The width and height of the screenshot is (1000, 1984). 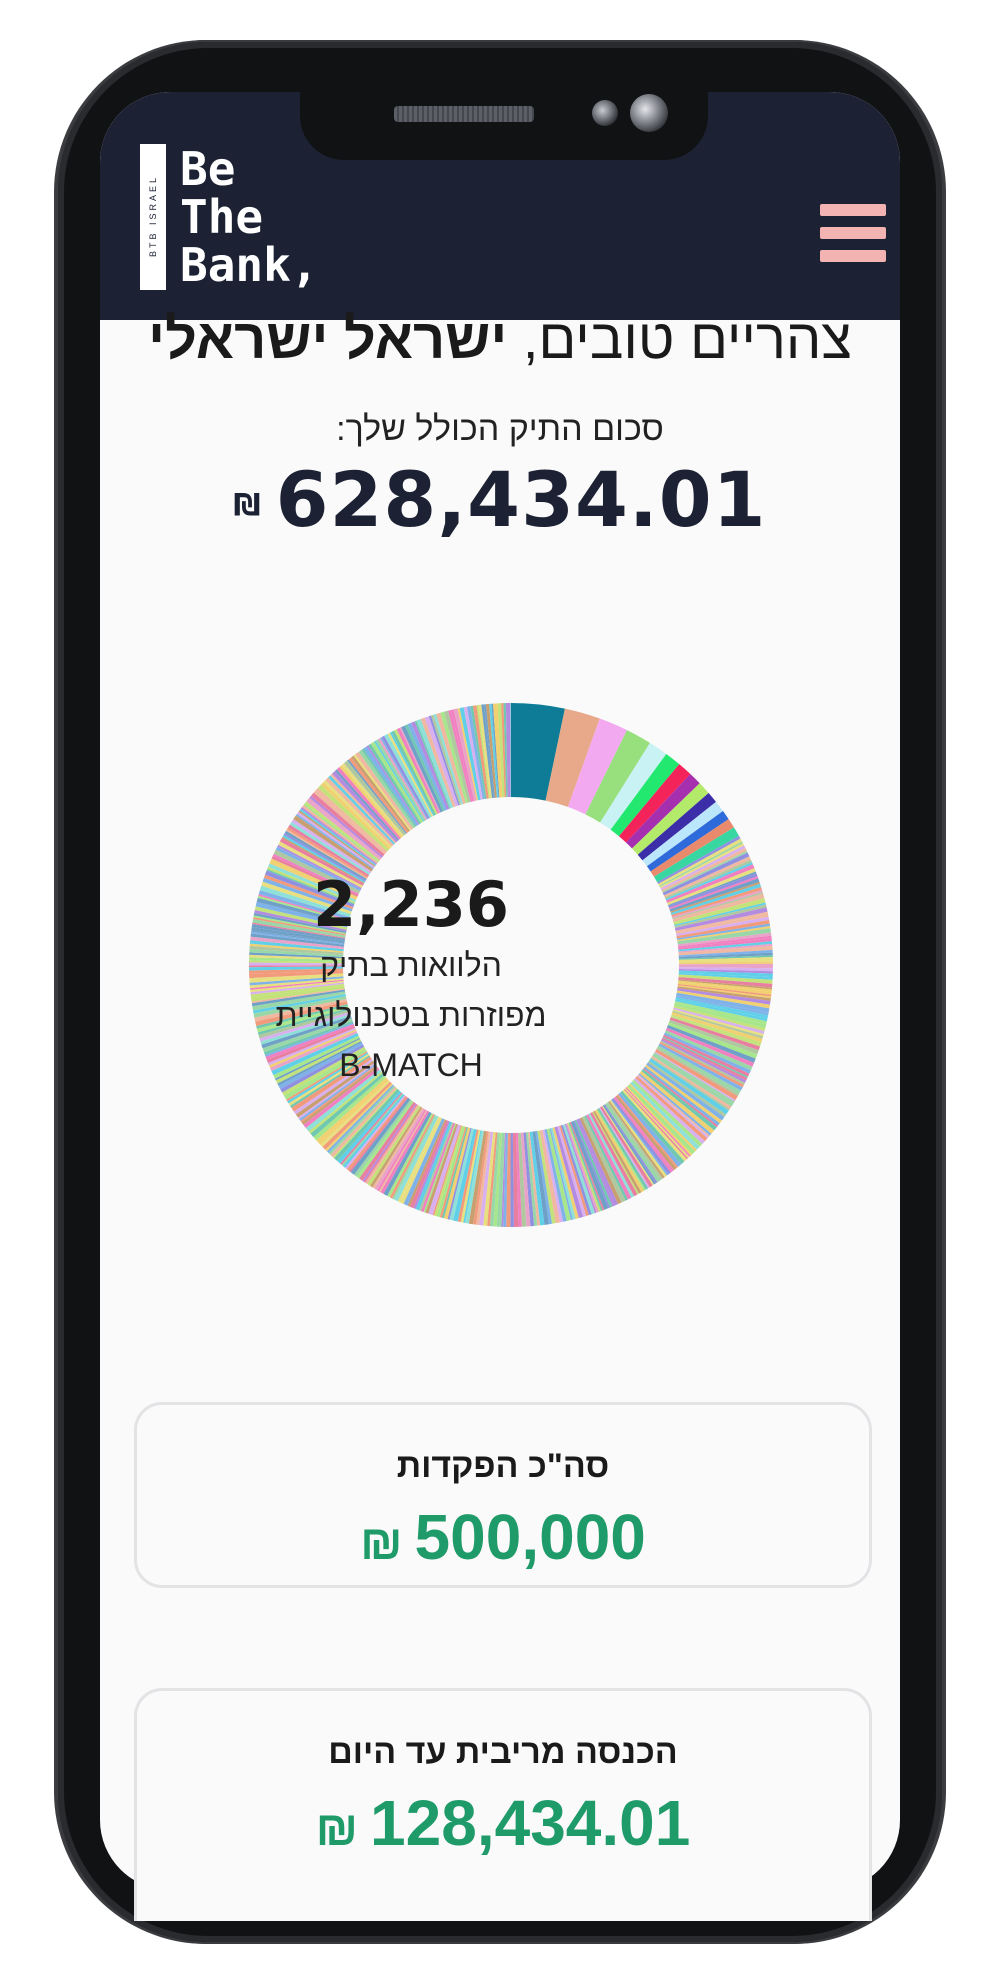 What do you see at coordinates (500, 206) in the screenshot?
I see `app-header: BTB ISRAEL Be The Bank,` at bounding box center [500, 206].